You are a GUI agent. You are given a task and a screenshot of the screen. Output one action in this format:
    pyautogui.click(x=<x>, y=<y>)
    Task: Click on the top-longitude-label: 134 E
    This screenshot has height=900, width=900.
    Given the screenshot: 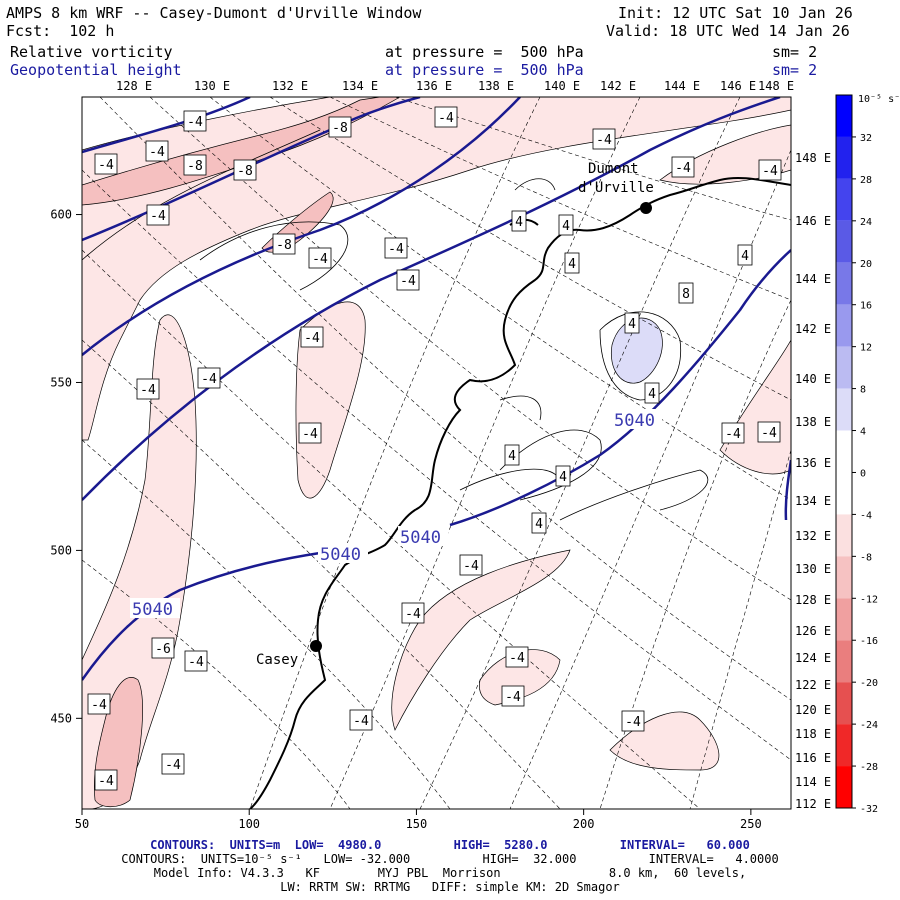 What is the action you would take?
    pyautogui.click(x=360, y=86)
    